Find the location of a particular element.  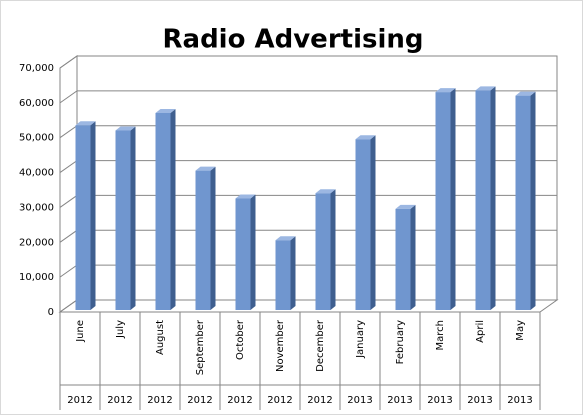

y-tick-label: 10,000 is located at coordinates (36, 277).